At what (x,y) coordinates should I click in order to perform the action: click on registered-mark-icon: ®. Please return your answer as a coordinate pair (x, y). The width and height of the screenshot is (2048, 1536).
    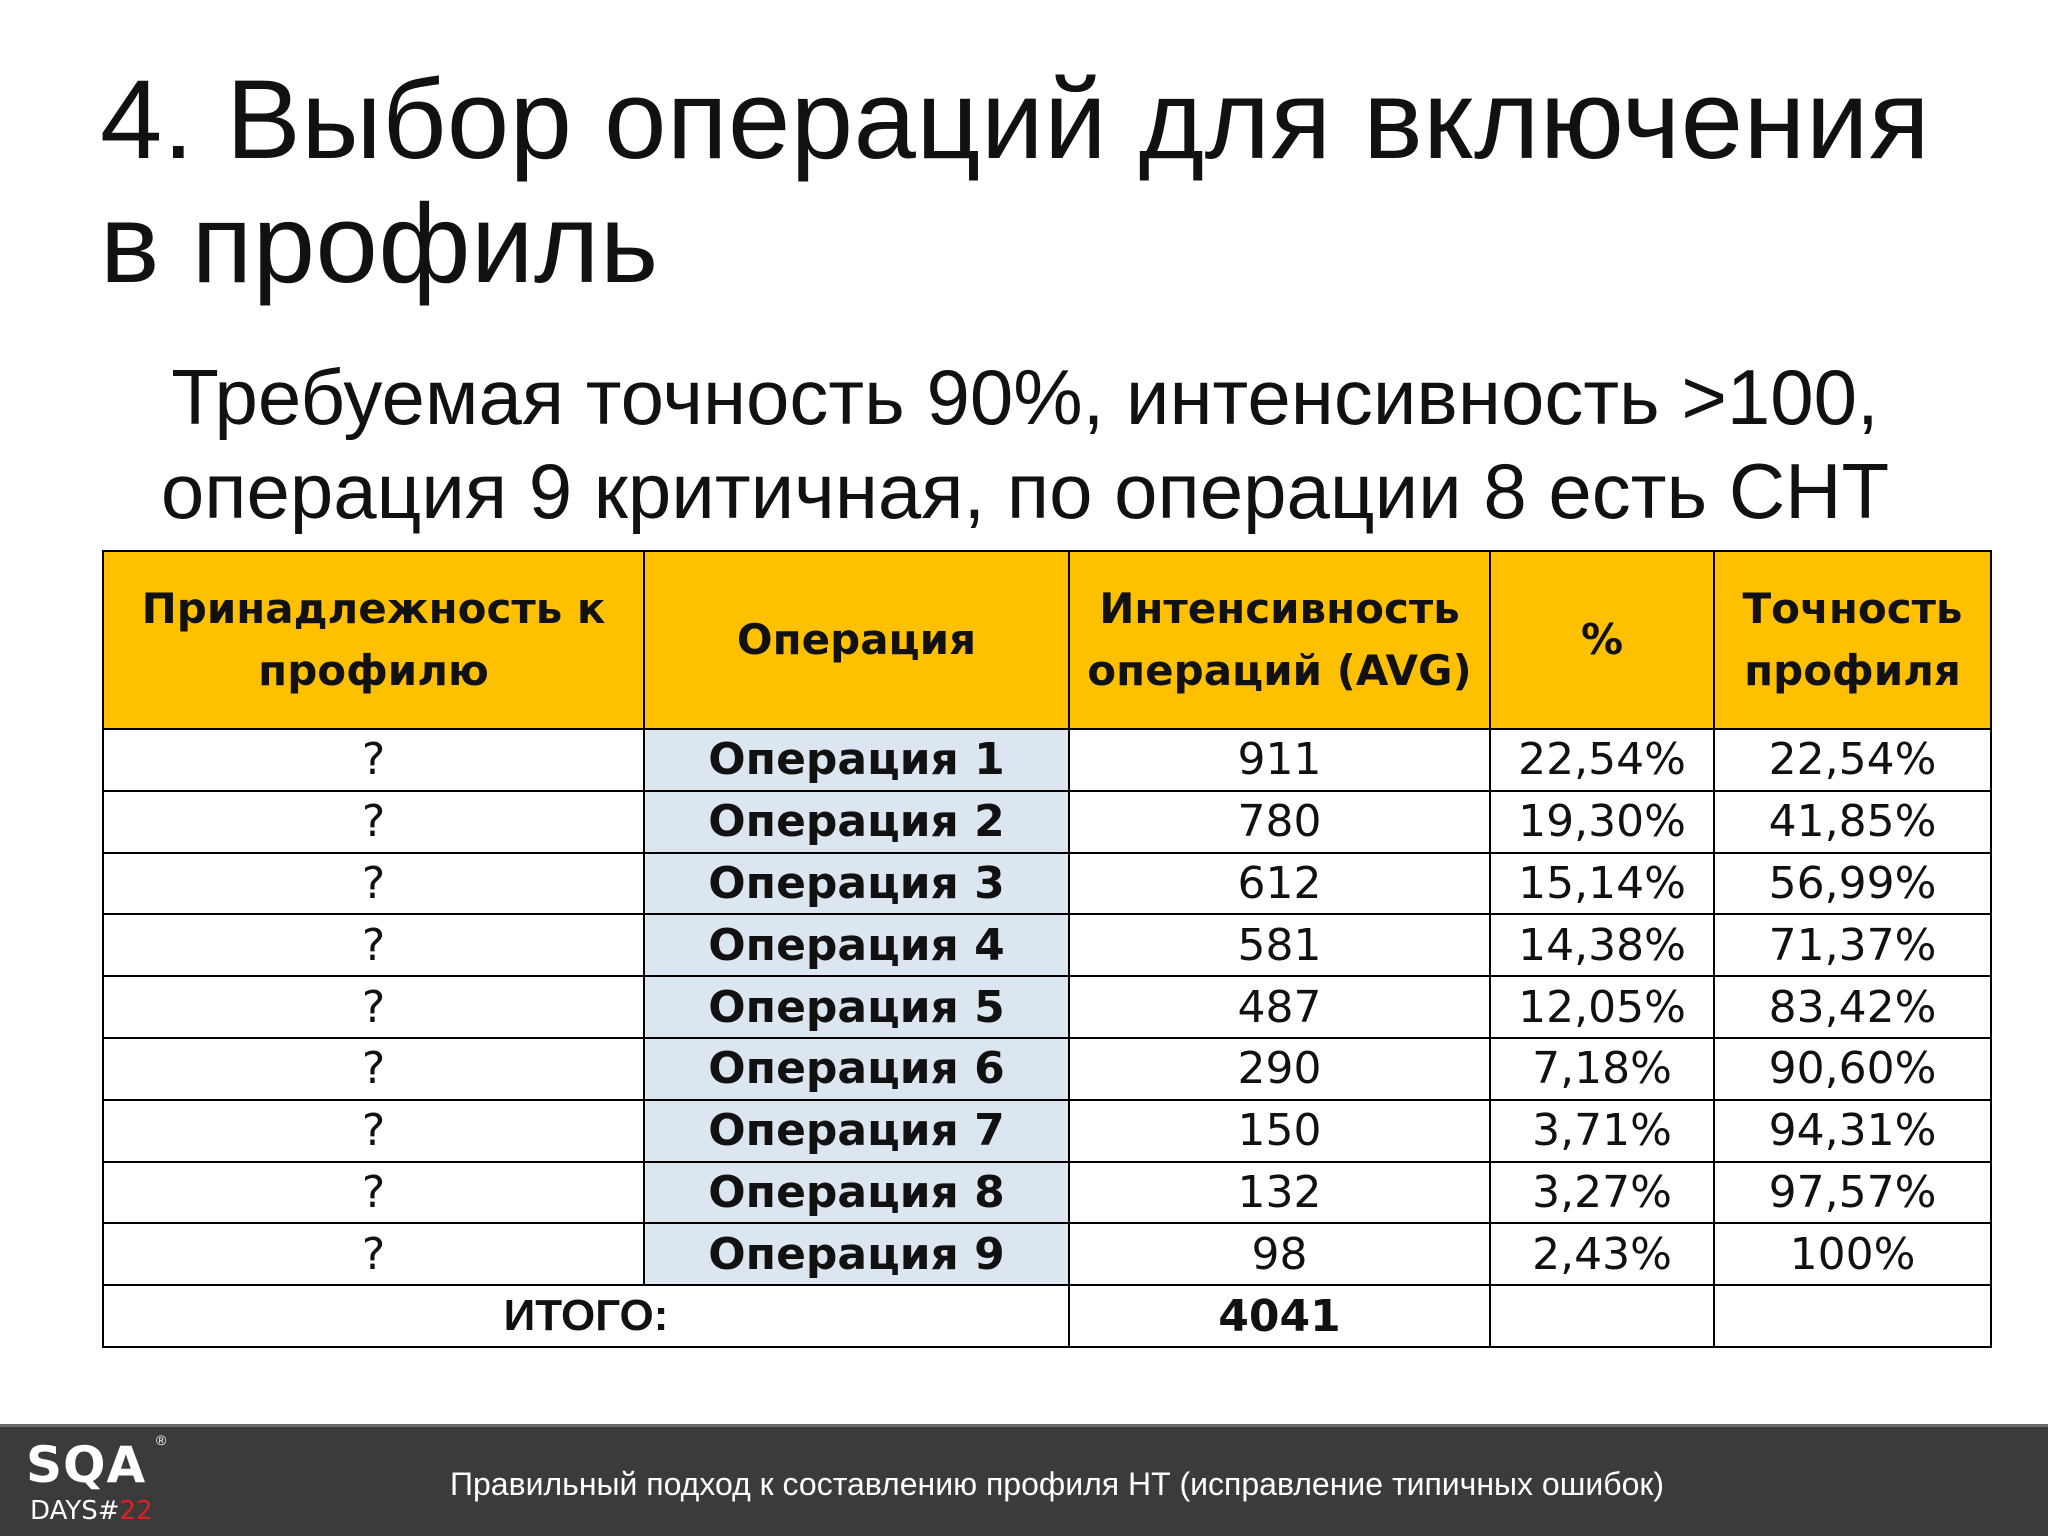
    Looking at the image, I should click on (161, 1440).